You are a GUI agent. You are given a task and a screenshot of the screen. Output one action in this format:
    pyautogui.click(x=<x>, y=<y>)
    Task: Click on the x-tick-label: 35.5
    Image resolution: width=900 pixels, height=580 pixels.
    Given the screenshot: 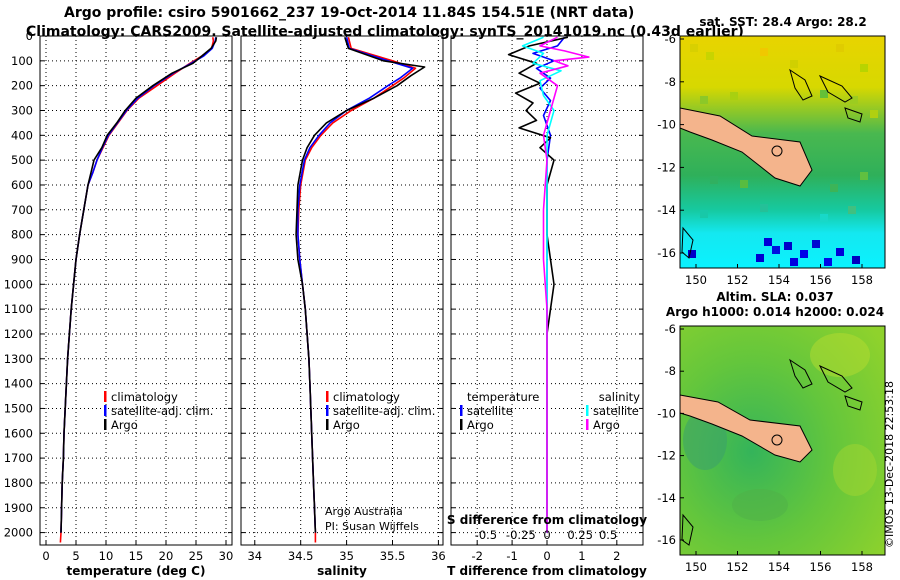 What is the action you would take?
    pyautogui.click(x=393, y=556)
    